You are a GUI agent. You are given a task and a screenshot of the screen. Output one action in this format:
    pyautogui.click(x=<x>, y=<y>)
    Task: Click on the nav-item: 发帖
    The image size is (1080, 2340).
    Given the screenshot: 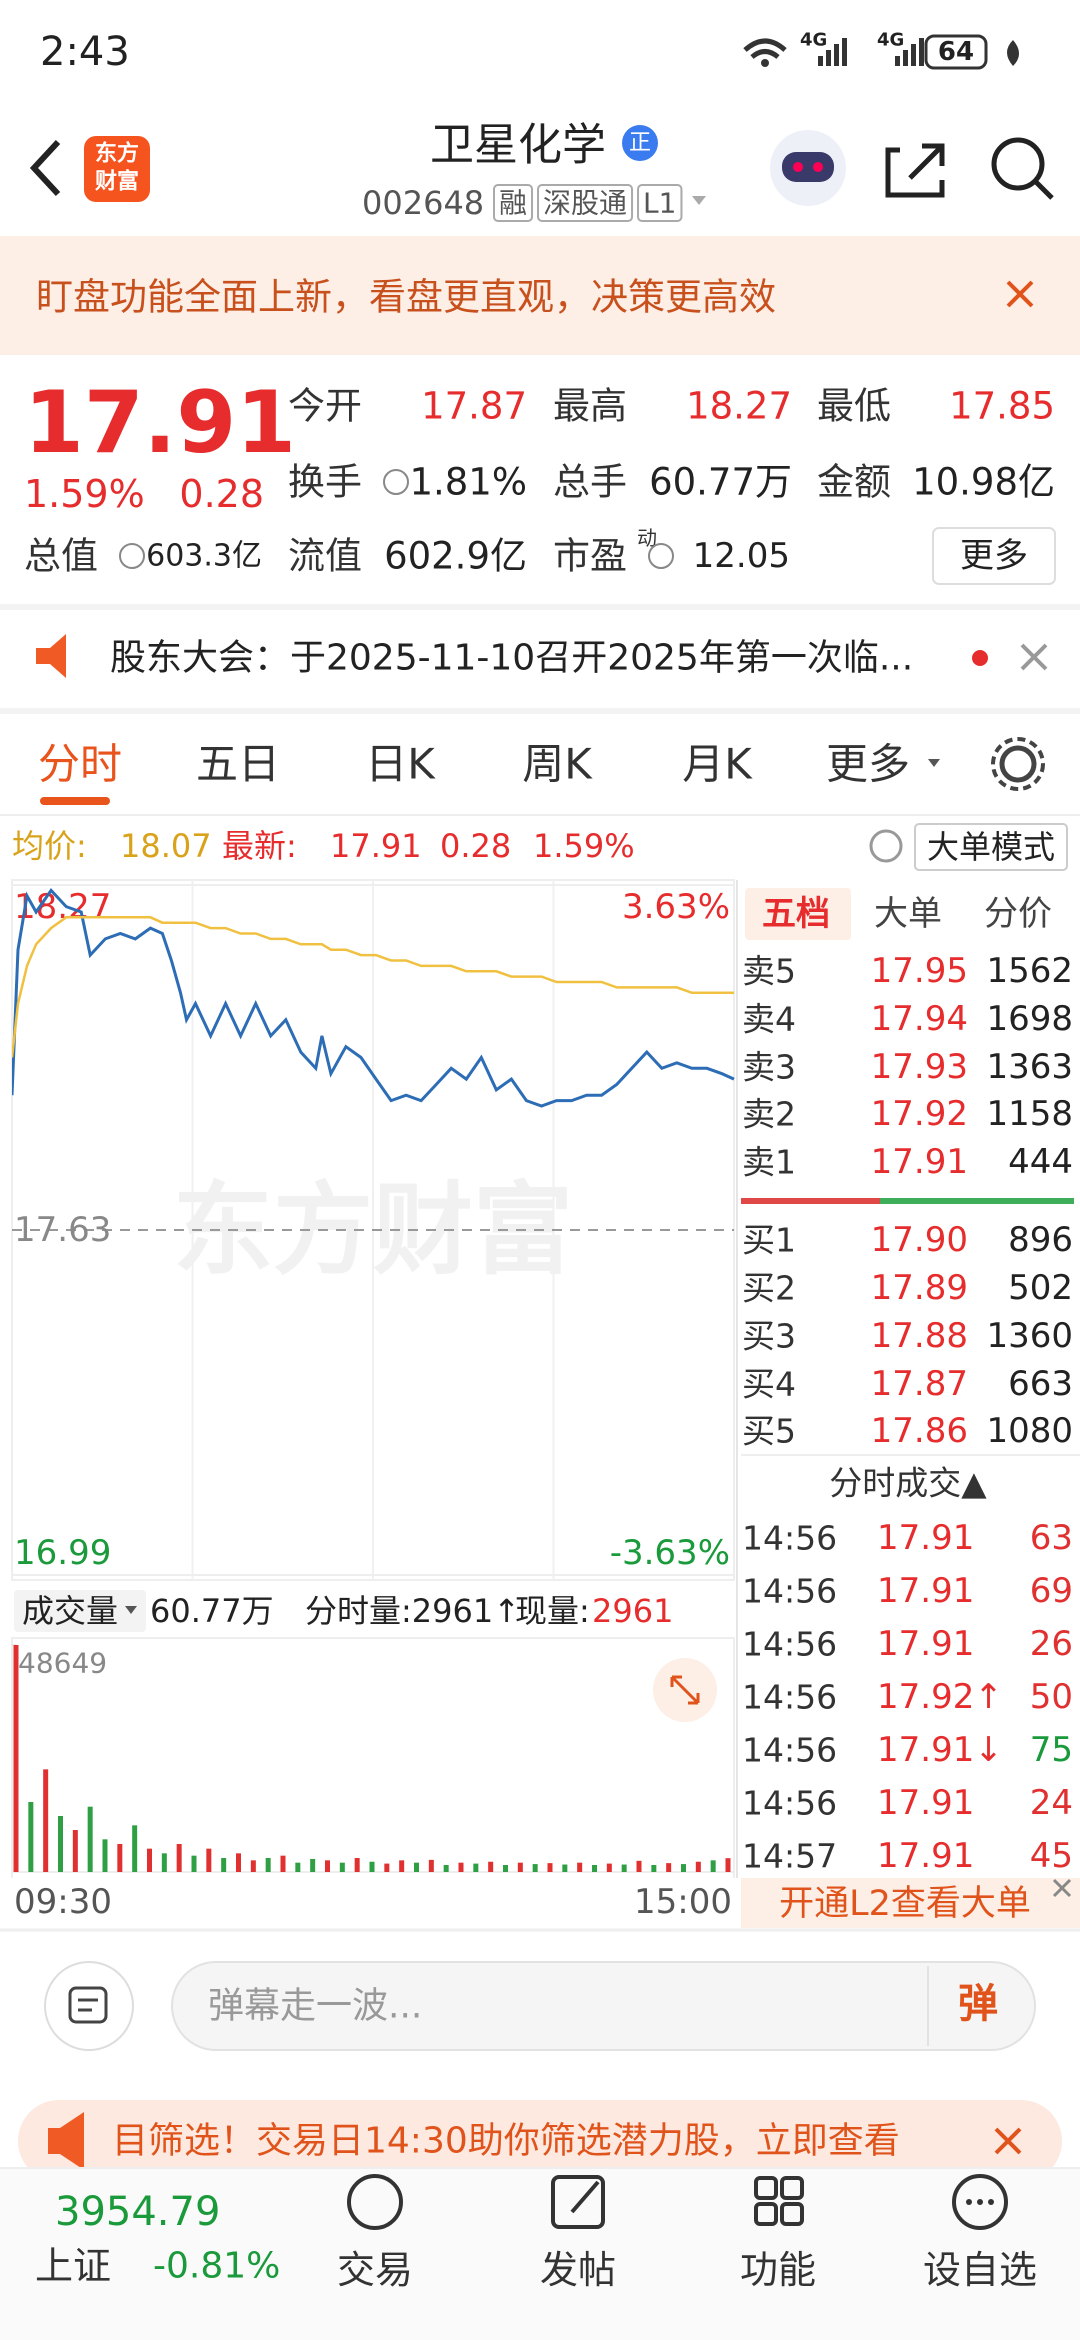 What is the action you would take?
    pyautogui.click(x=578, y=2270)
    